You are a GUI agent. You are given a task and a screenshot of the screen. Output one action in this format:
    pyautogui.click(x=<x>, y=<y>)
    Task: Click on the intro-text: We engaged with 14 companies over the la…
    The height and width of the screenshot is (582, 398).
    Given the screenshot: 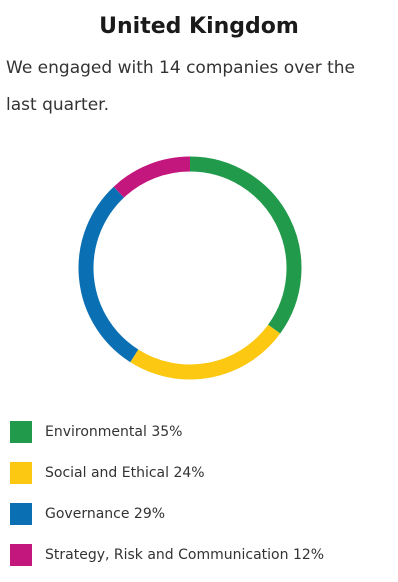 What is the action you would take?
    pyautogui.click(x=181, y=86)
    